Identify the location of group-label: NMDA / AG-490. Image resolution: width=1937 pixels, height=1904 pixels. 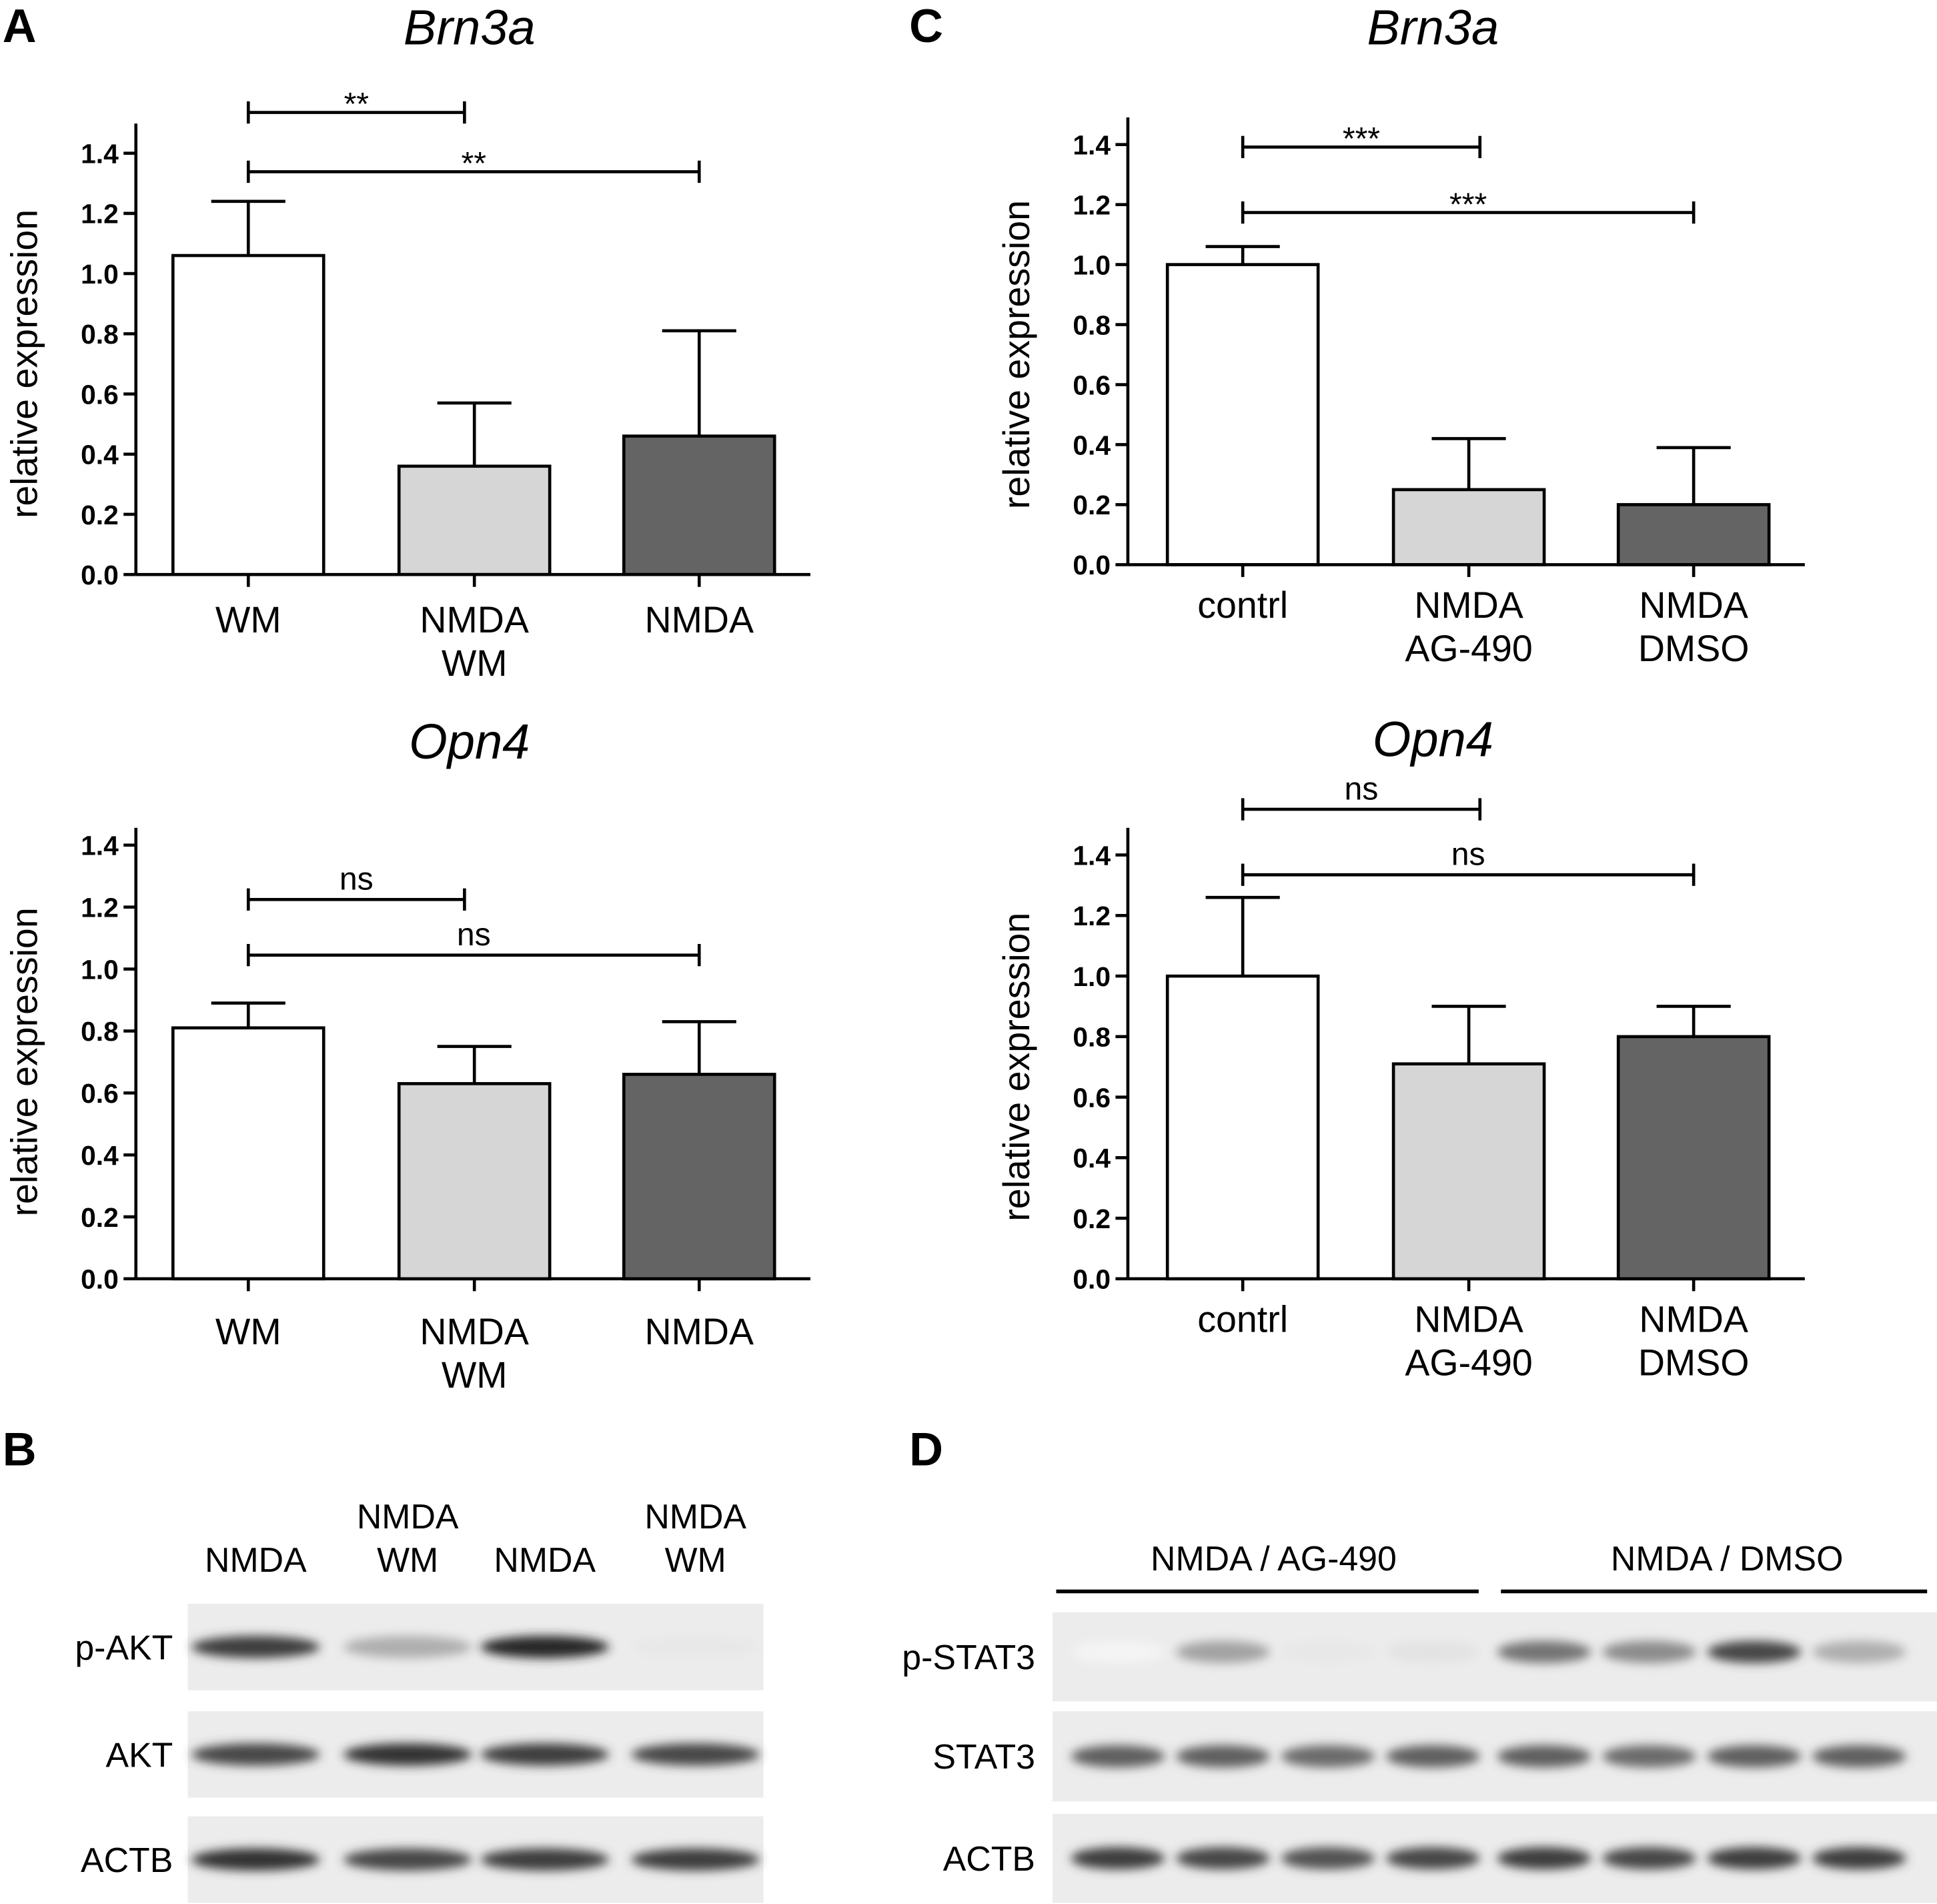
(1274, 1558).